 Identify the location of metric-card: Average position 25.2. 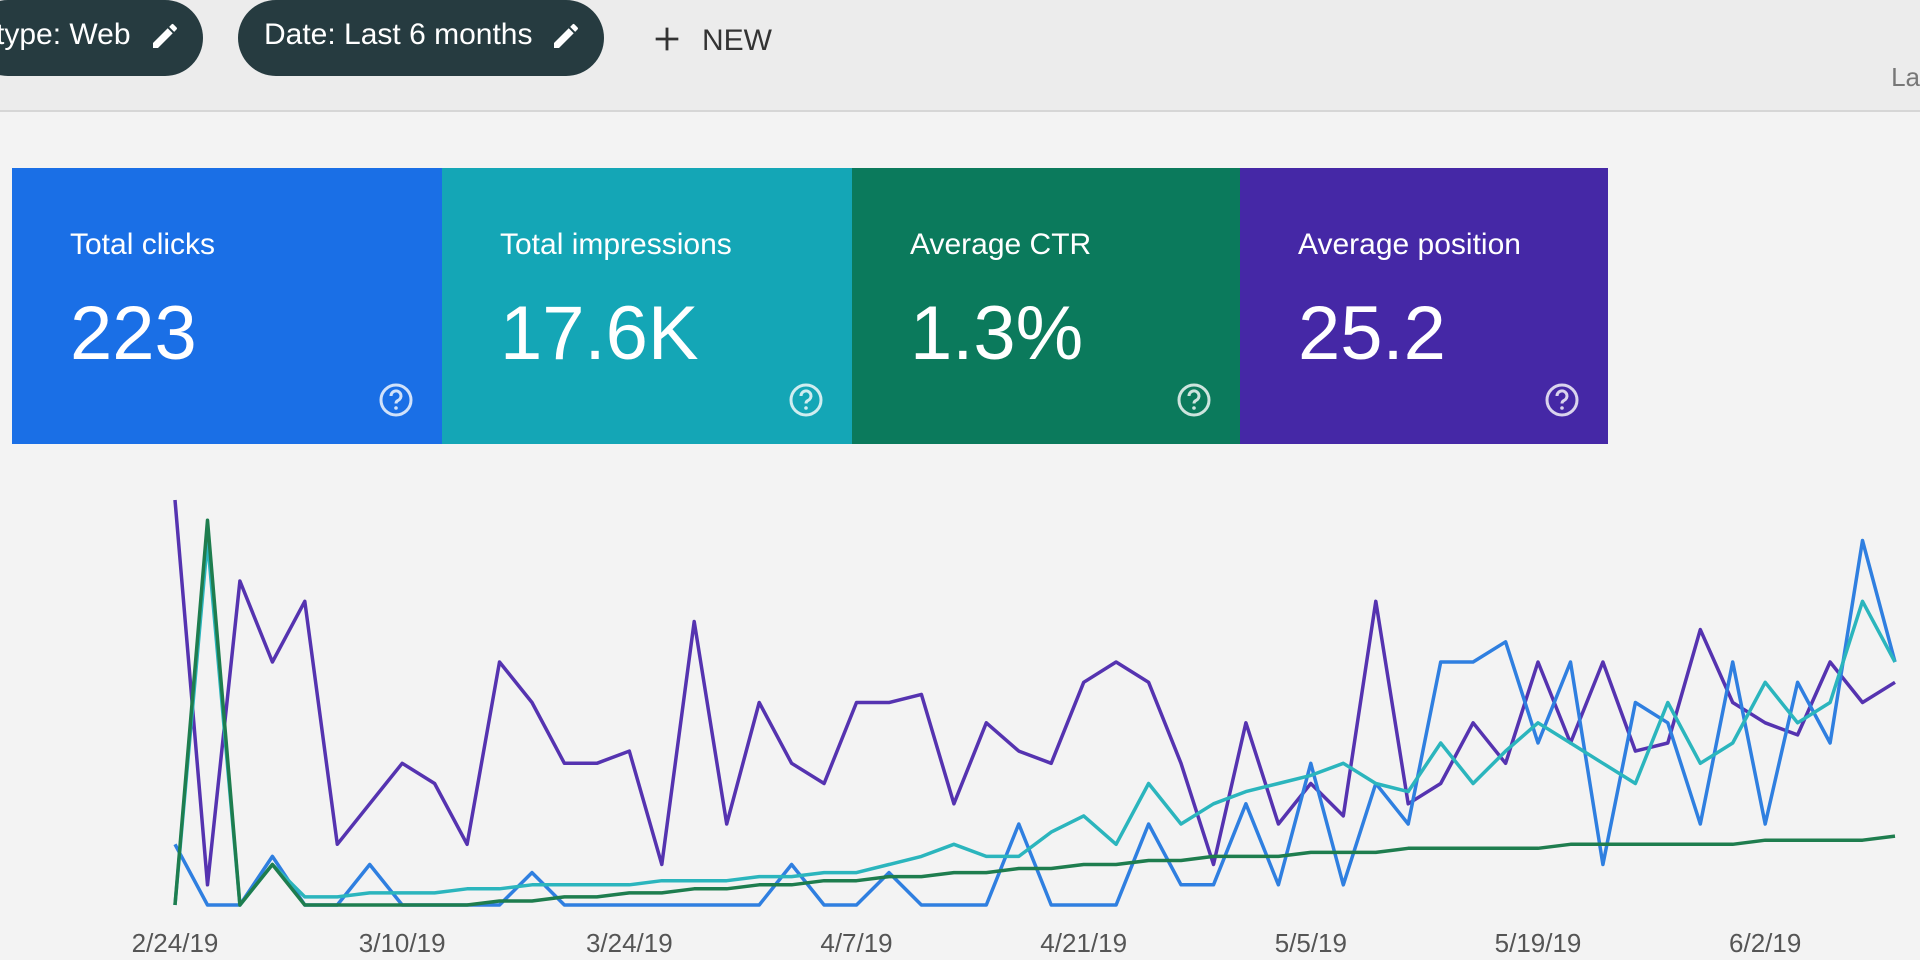
(1424, 306).